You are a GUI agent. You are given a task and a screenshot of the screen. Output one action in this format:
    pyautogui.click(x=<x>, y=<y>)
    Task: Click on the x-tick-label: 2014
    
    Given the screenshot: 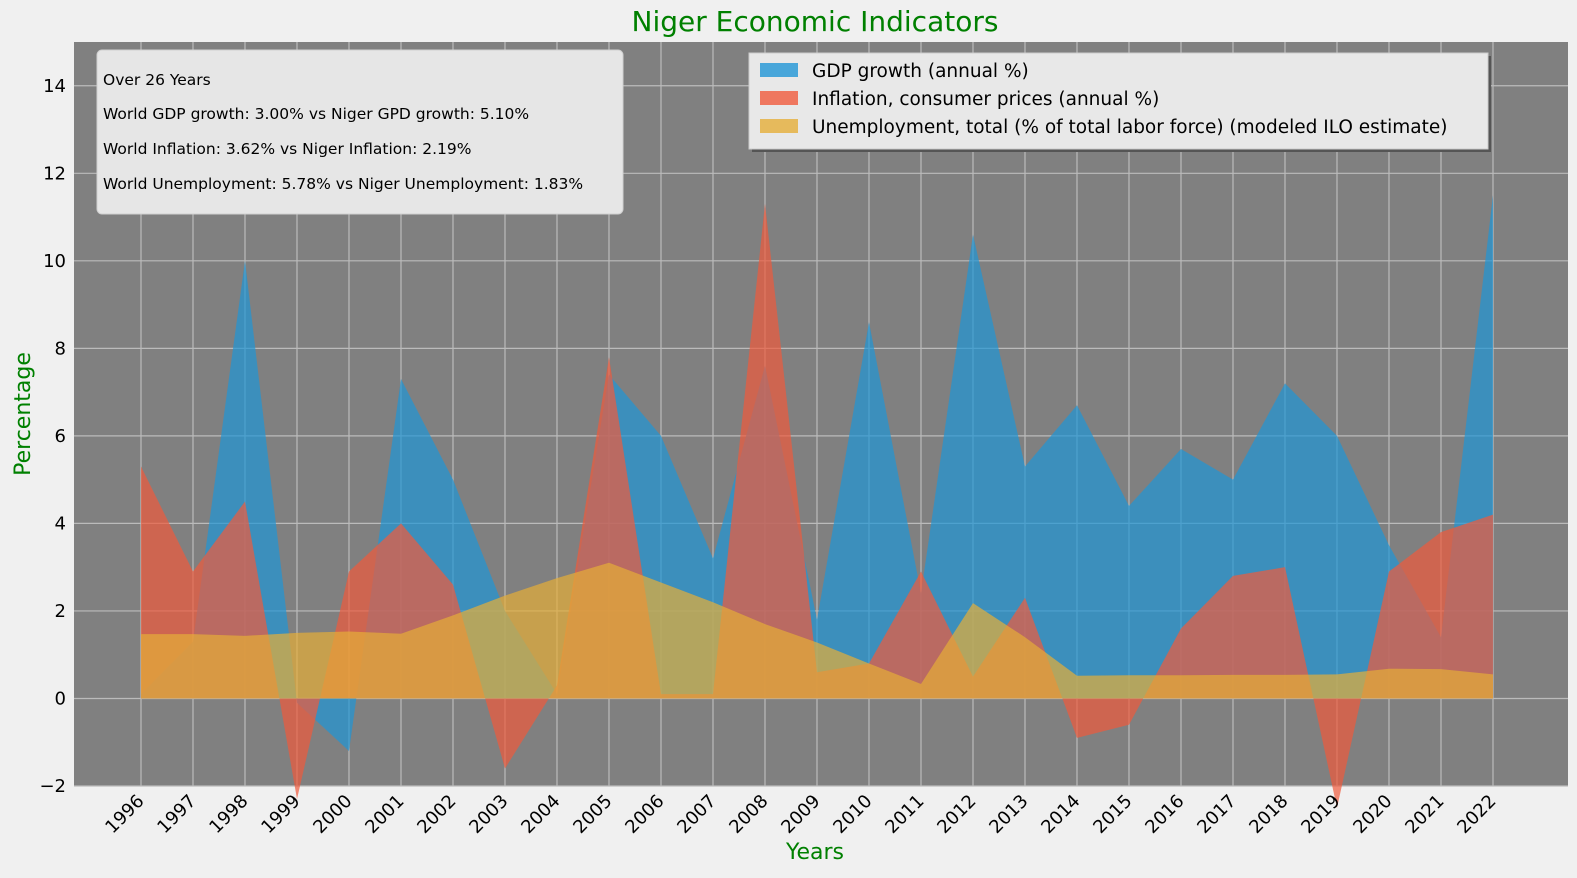 What is the action you would take?
    pyautogui.click(x=1060, y=814)
    